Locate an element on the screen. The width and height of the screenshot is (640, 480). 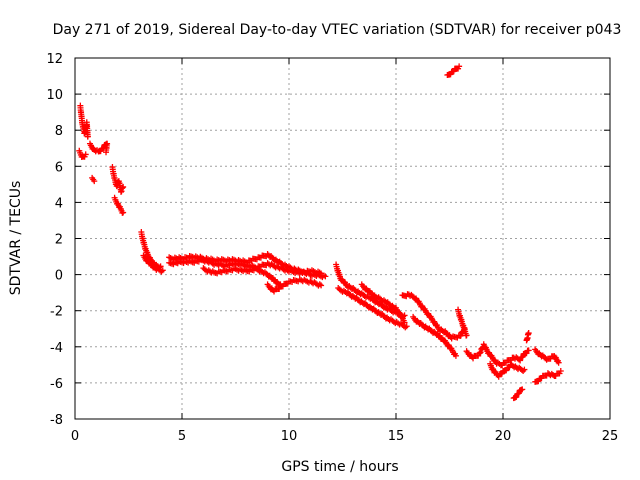
x-axis-label: GPS time / hours is located at coordinates (339, 467).